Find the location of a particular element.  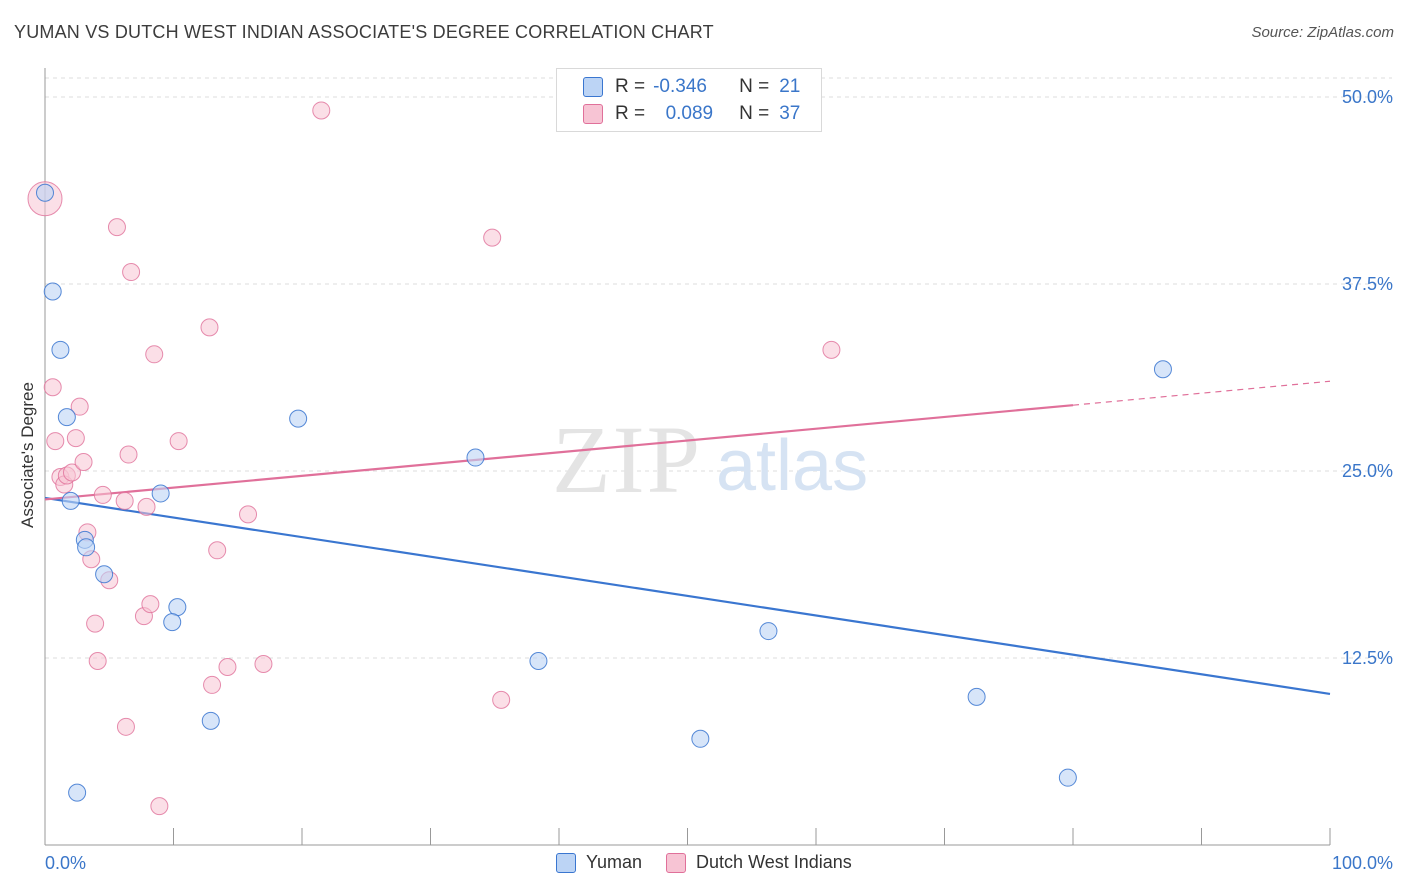

legend-label-yuman: Yuman is located at coordinates (614, 862).